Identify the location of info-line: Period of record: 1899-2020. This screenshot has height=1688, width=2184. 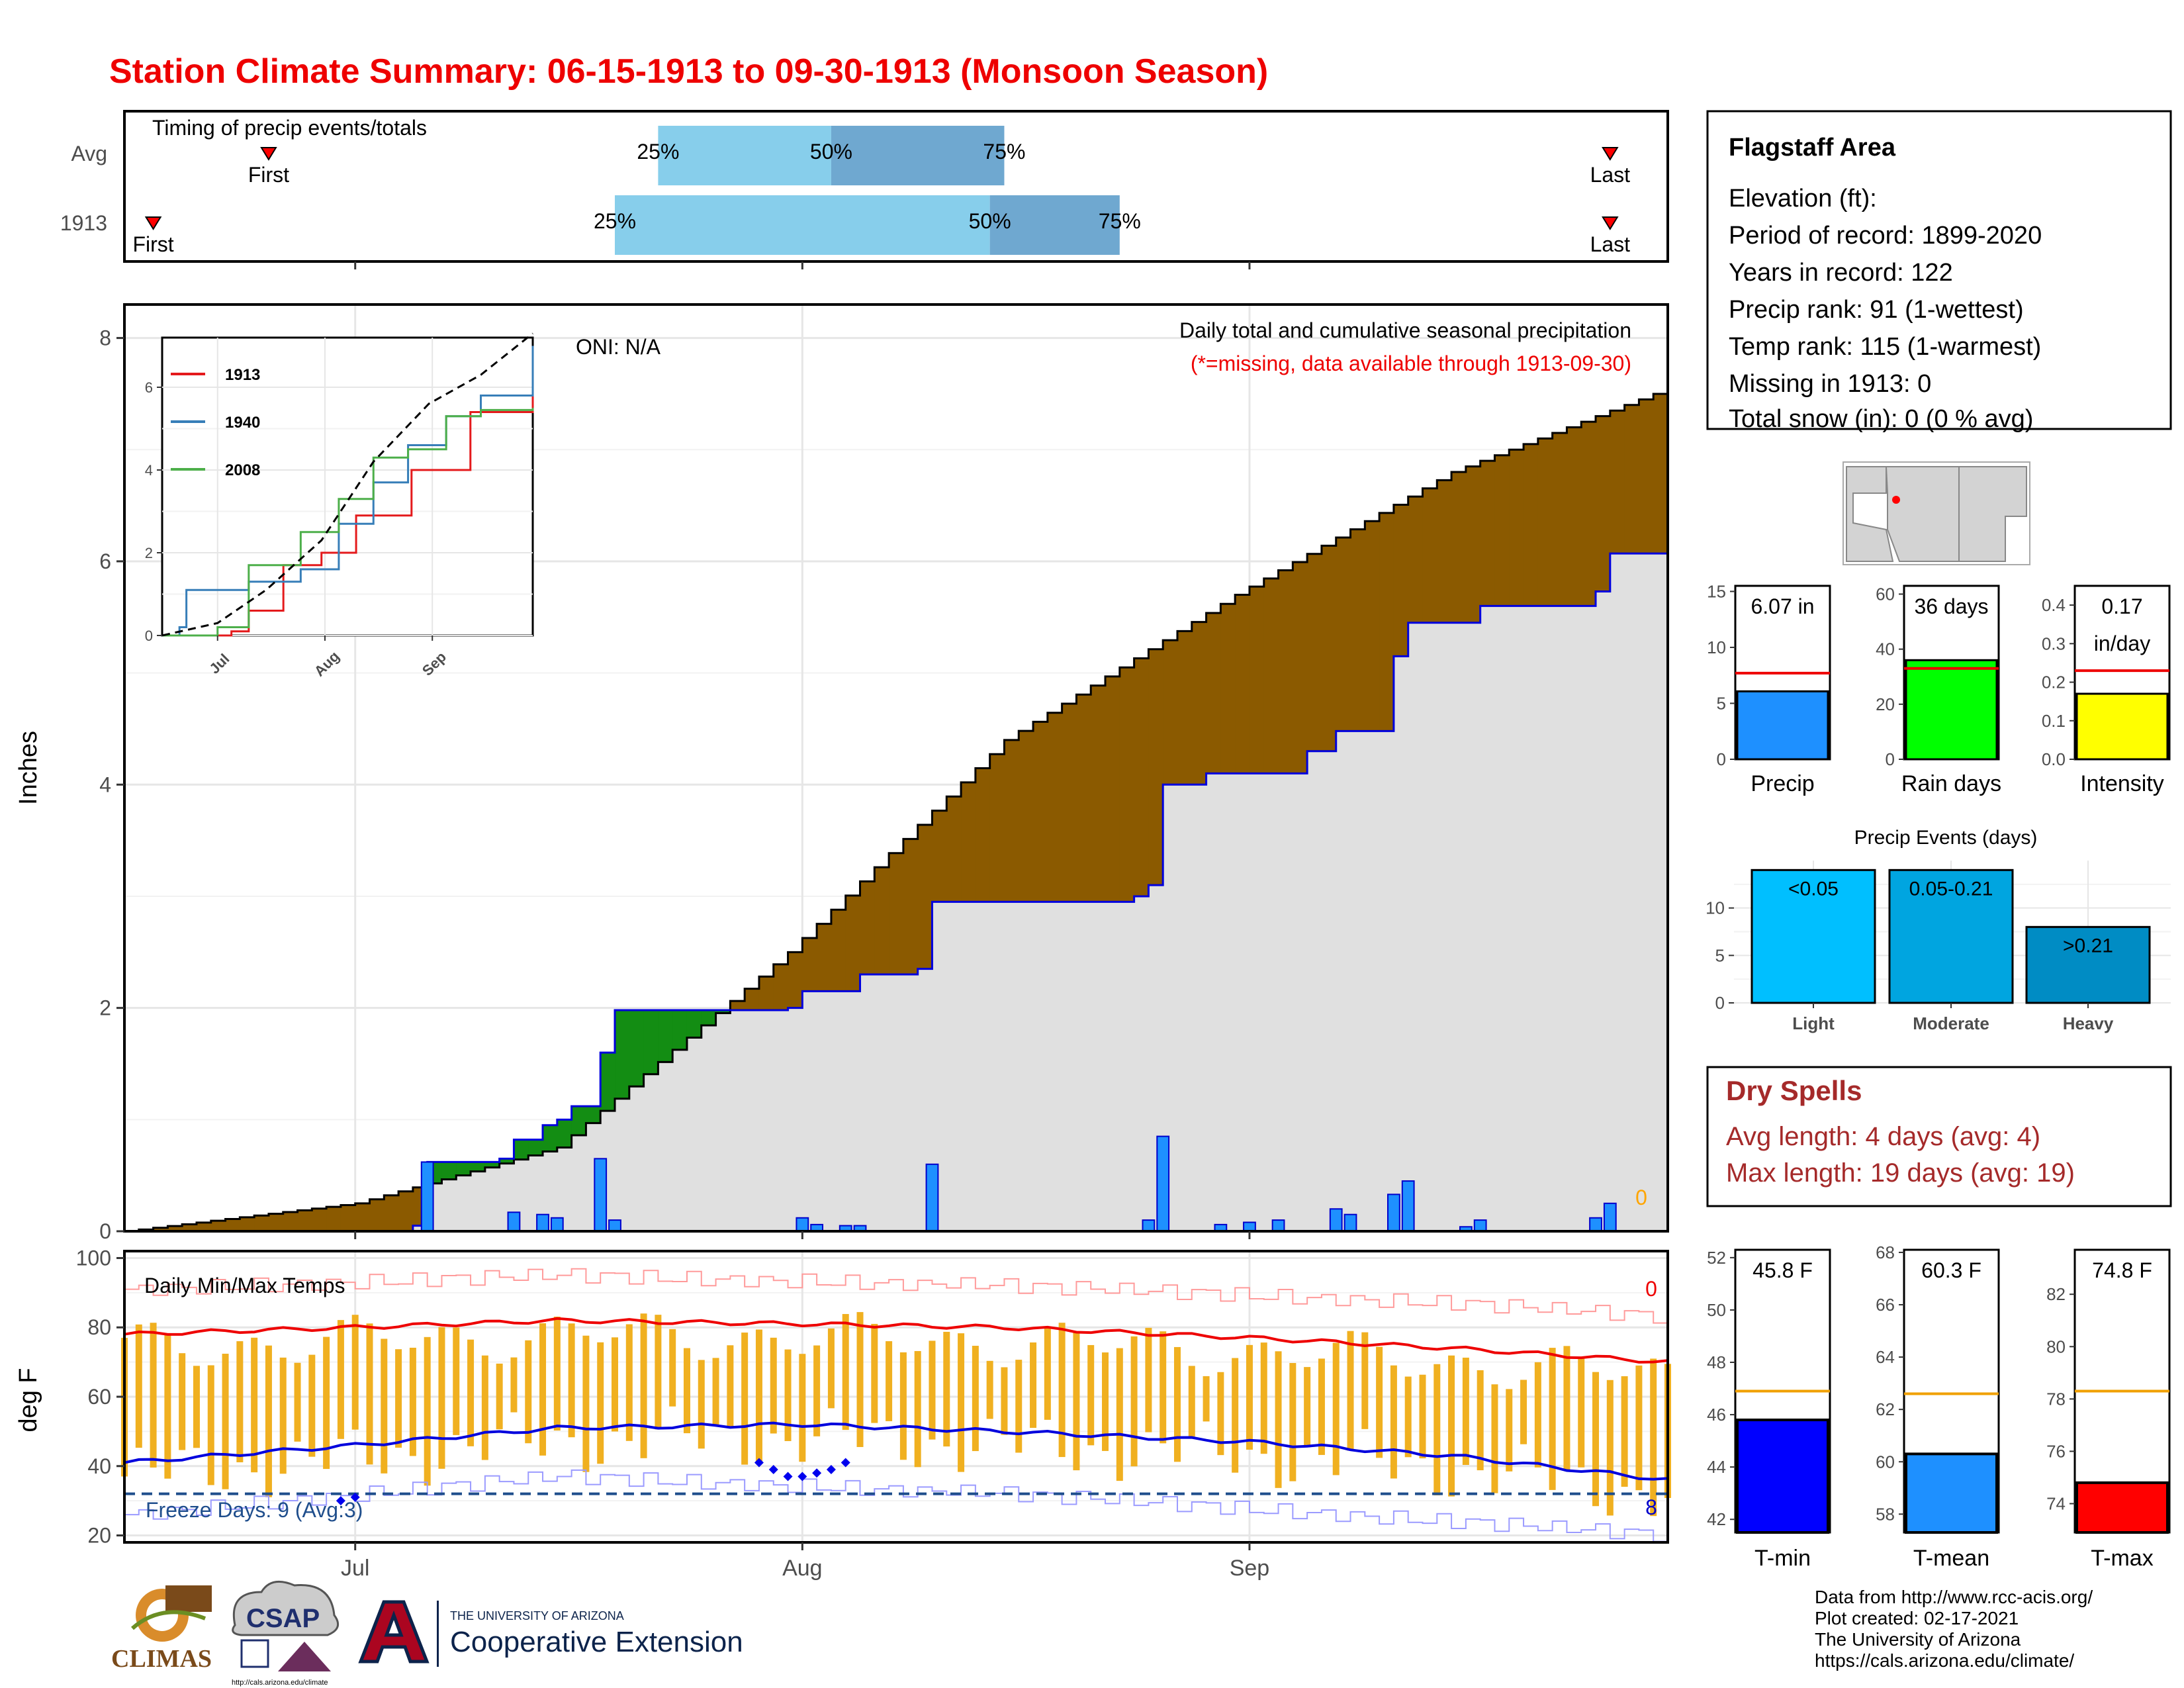
(1885, 236).